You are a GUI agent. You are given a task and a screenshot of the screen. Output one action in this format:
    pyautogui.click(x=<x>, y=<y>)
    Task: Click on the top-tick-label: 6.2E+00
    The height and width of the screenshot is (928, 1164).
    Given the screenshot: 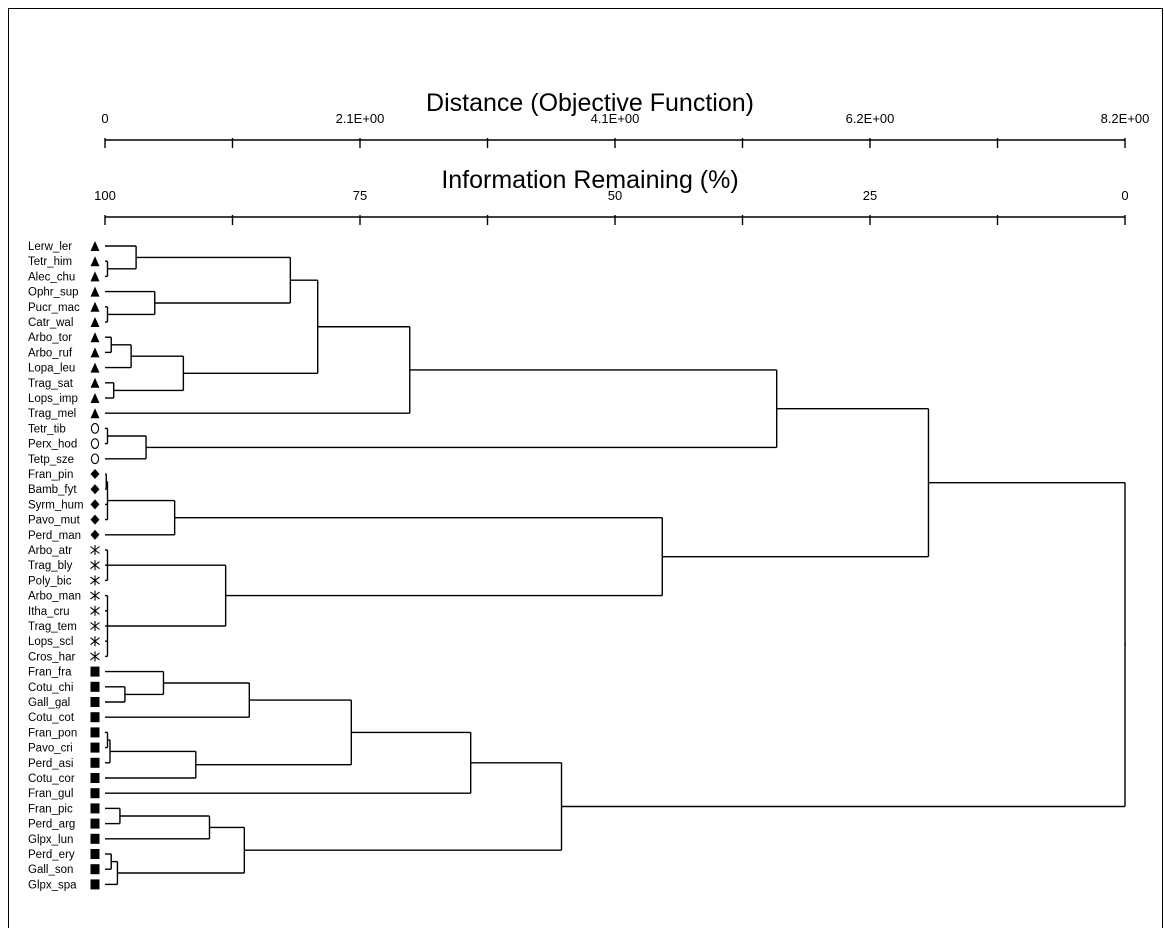 What is the action you would take?
    pyautogui.click(x=870, y=118)
    